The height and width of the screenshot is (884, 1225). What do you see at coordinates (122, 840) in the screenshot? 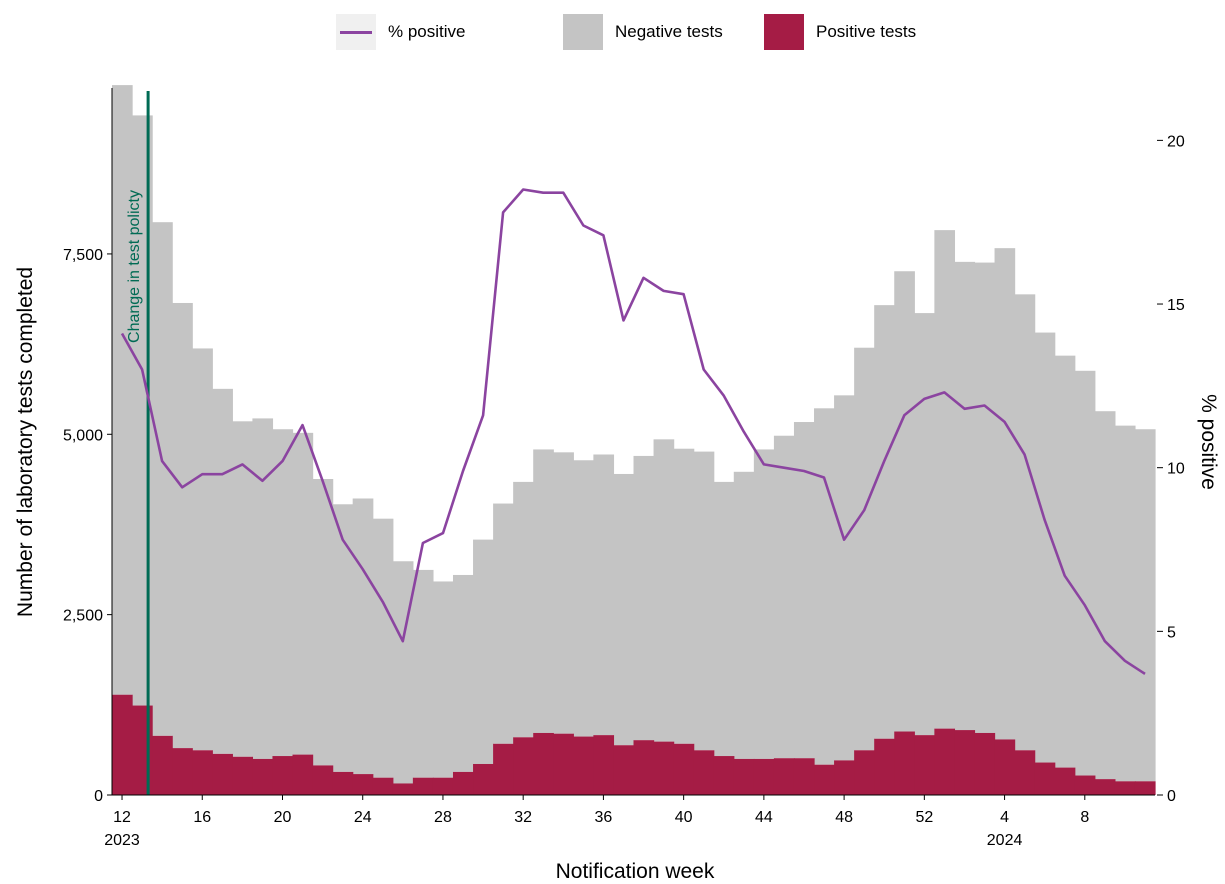
I see `x-tick-year-label: 2023` at bounding box center [122, 840].